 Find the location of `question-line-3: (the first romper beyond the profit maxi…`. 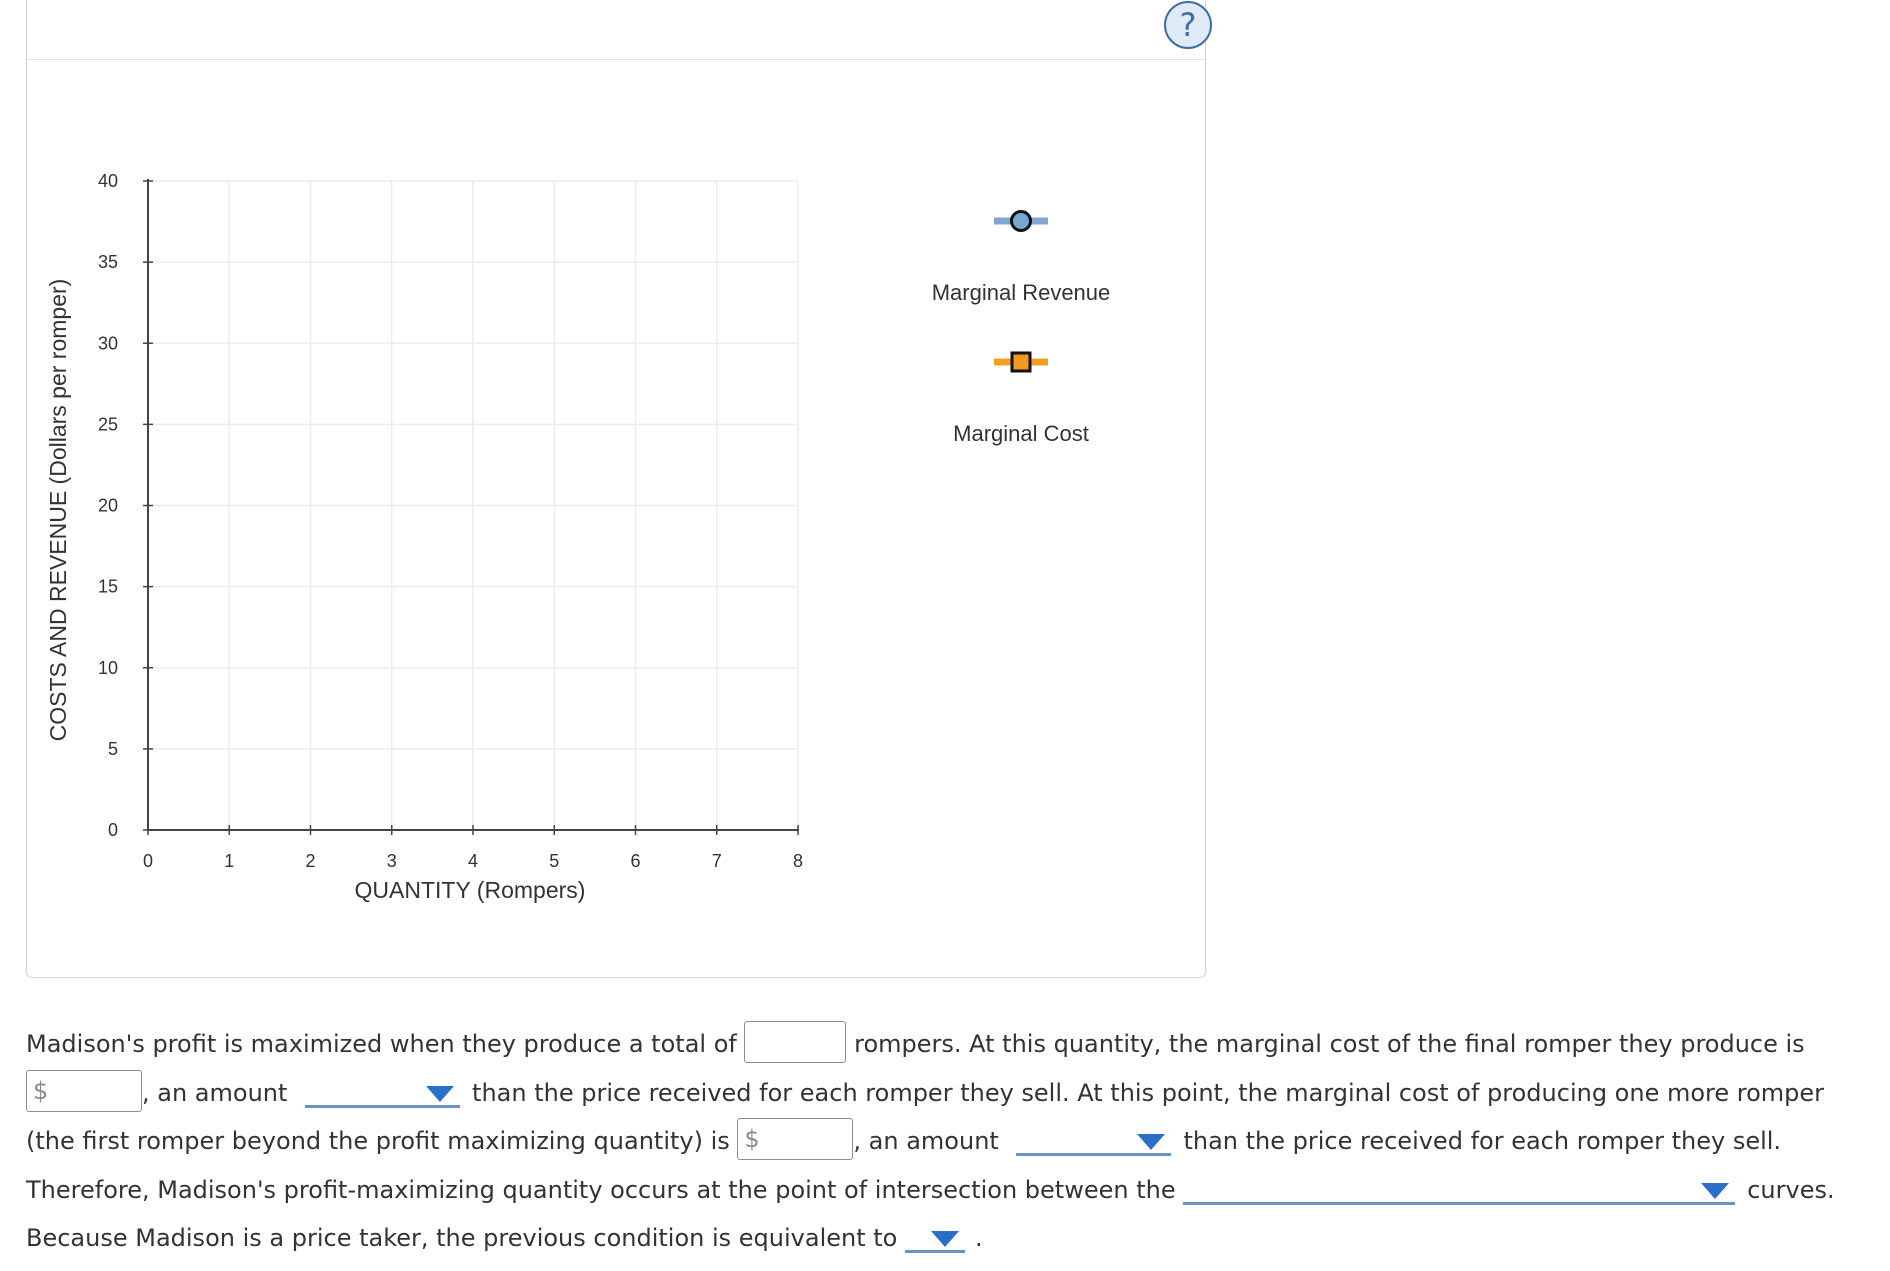

question-line-3: (the first romper beyond the profit maxi… is located at coordinates (946, 1141).